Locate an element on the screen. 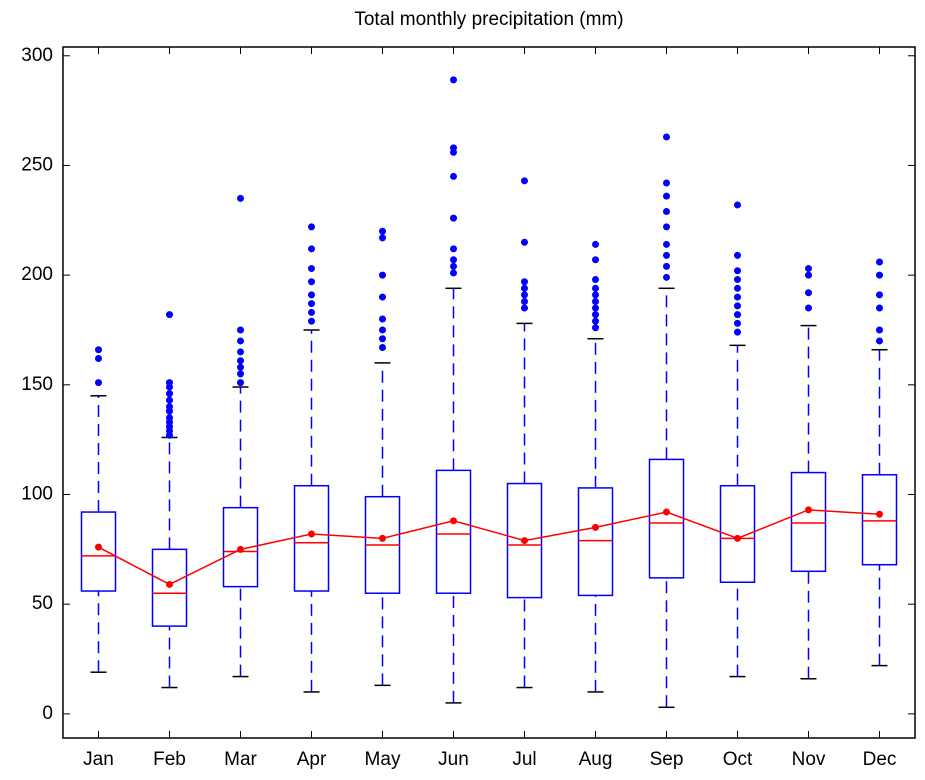 This screenshot has height=780, width=925. mean-line is located at coordinates (489, 547).